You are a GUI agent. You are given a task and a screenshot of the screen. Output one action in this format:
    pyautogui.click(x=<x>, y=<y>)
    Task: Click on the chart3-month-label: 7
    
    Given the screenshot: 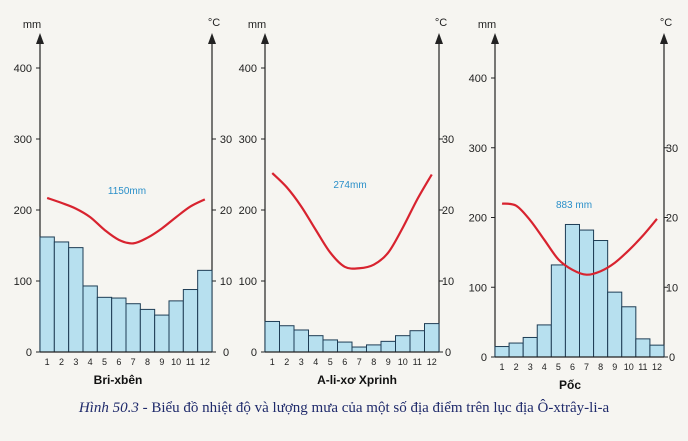 What is the action you would take?
    pyautogui.click(x=586, y=367)
    